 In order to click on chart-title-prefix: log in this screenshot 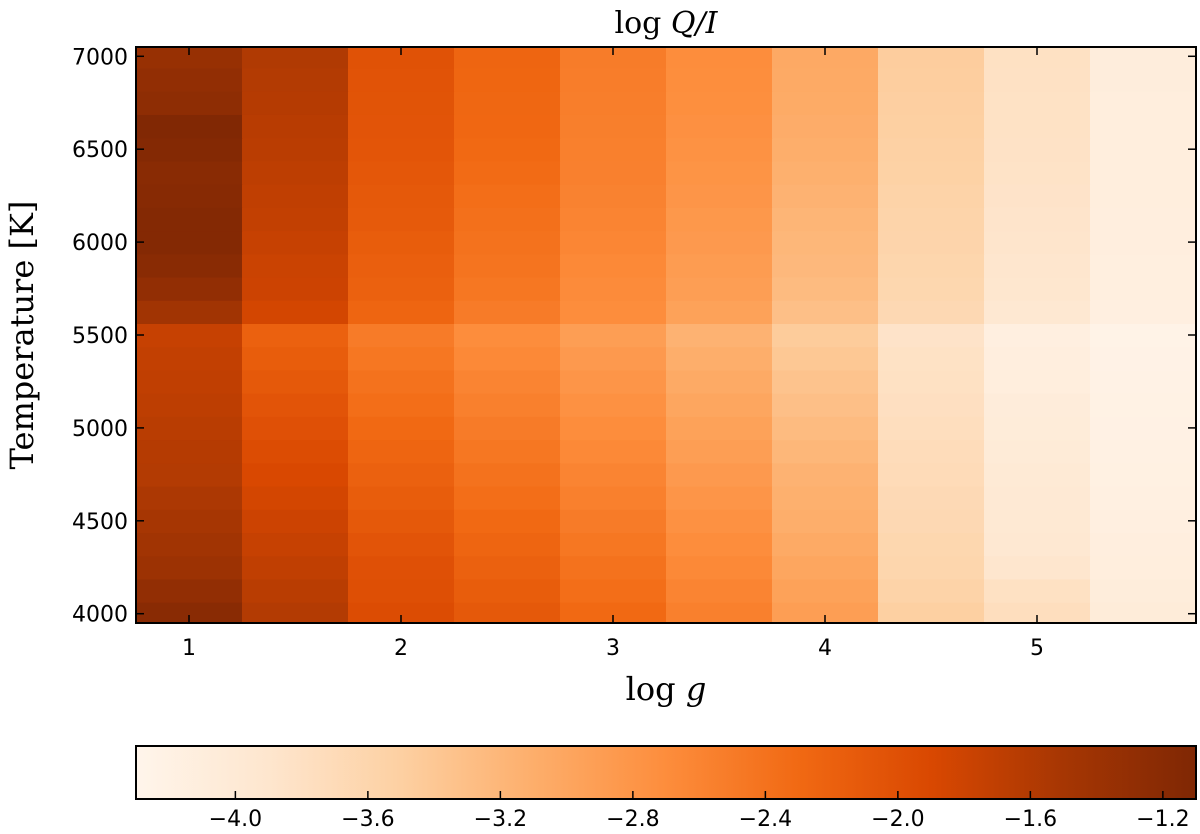, I will do `click(643, 23)`.